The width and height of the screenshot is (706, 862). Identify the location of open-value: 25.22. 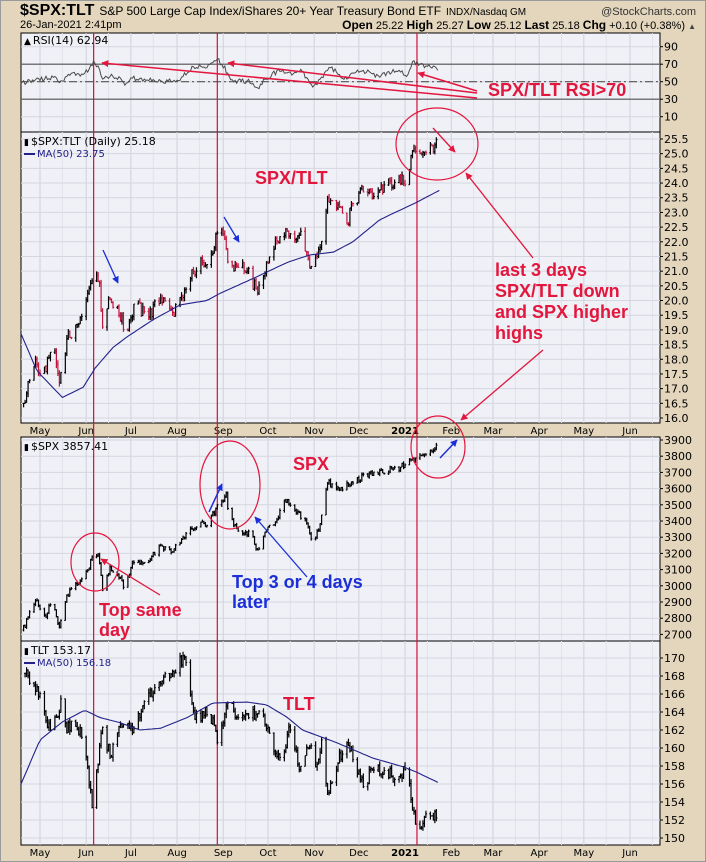
(389, 26).